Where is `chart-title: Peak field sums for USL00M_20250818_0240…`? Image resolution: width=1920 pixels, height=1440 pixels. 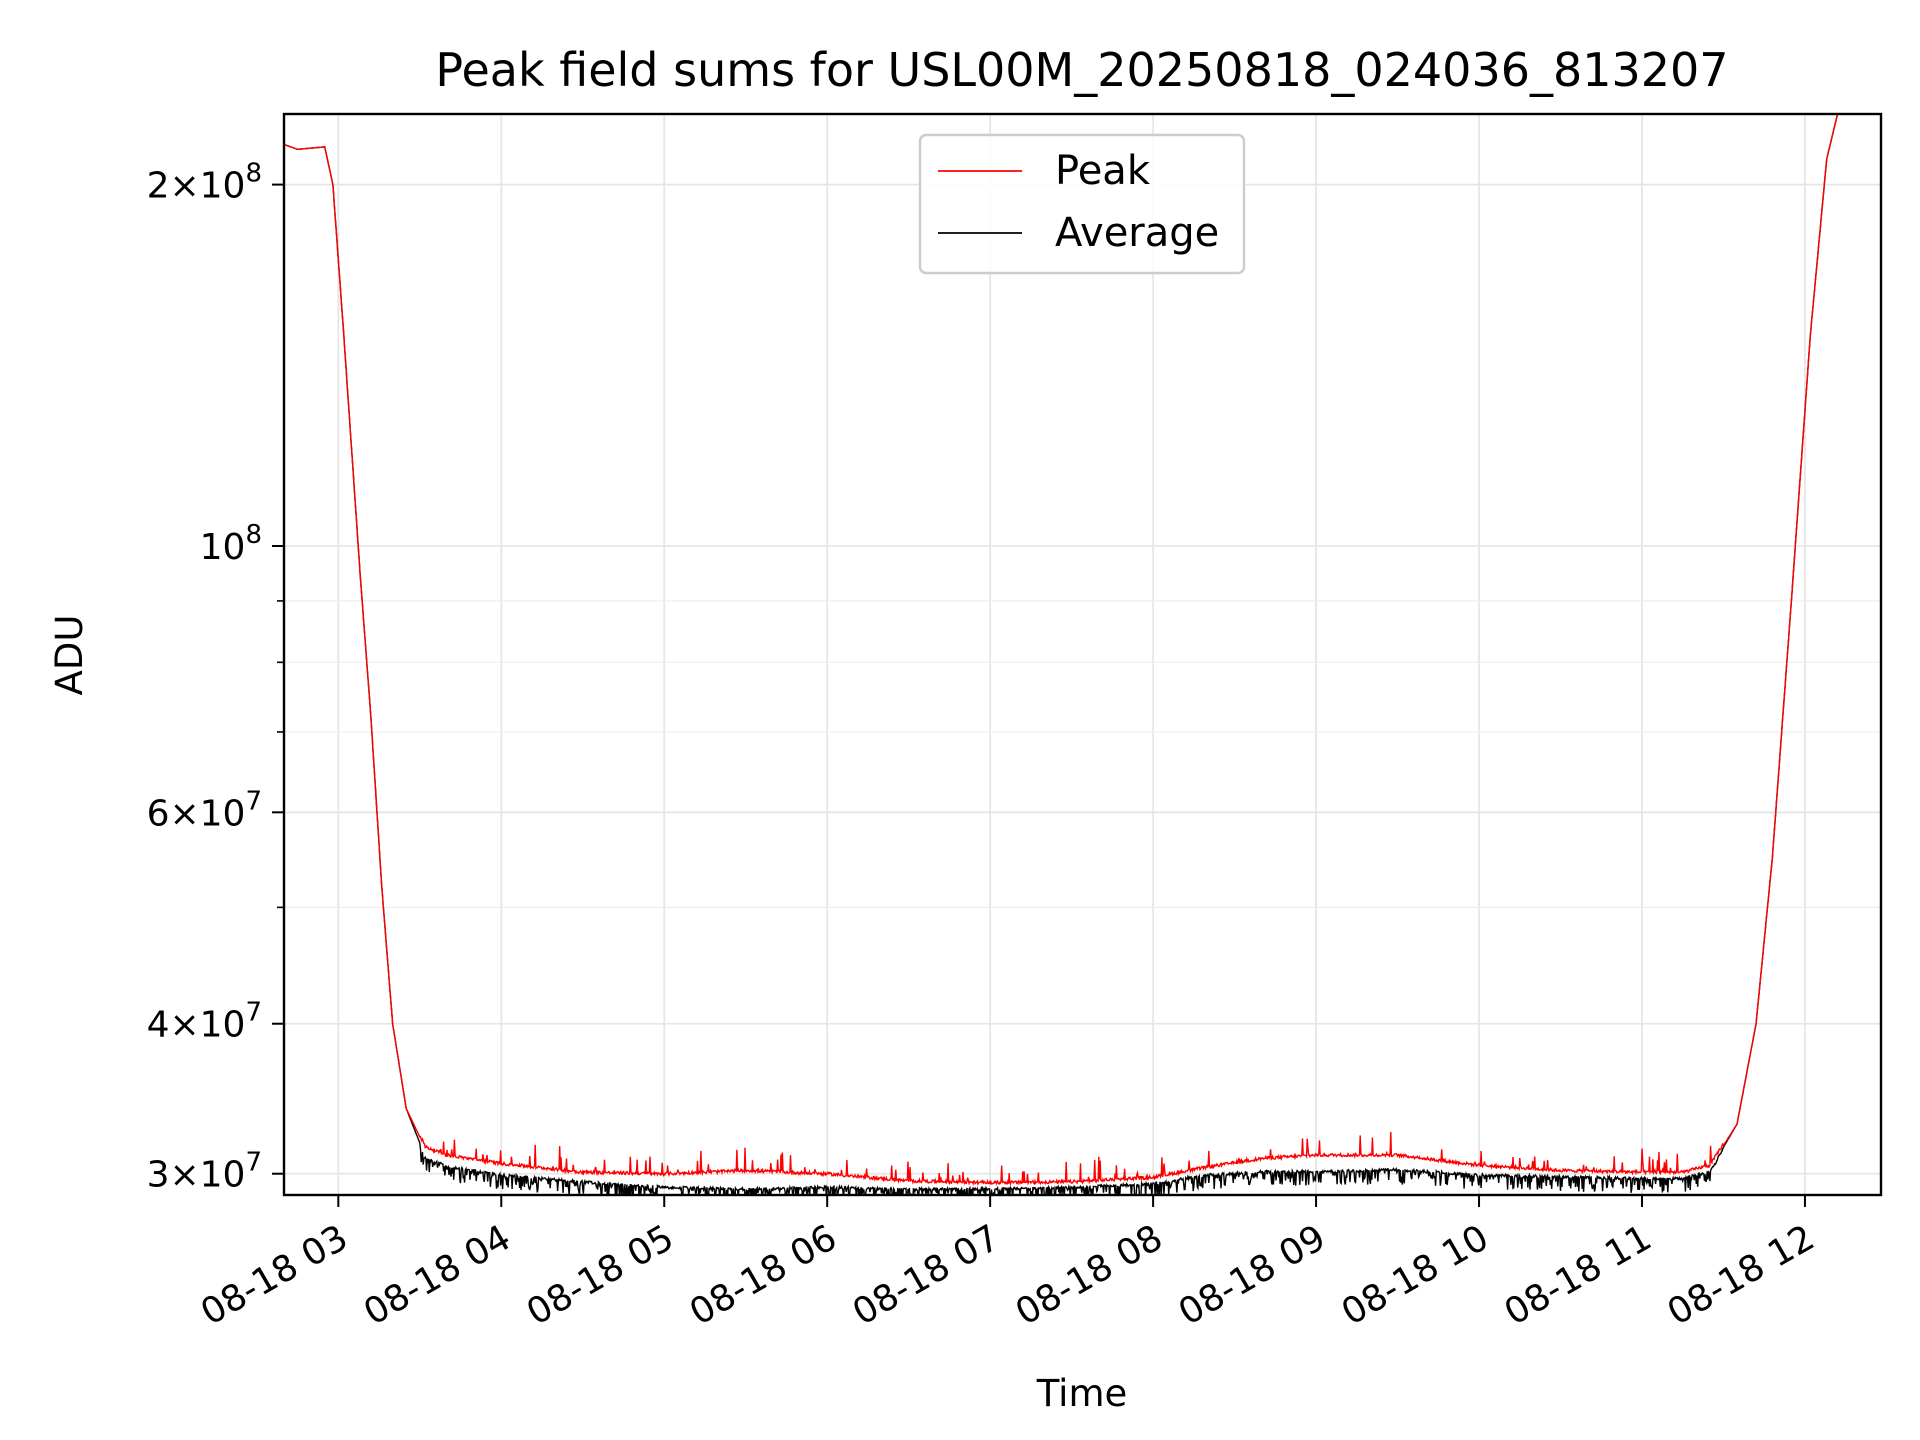 chart-title: Peak field sums for USL00M_20250818_0240… is located at coordinates (1081, 70).